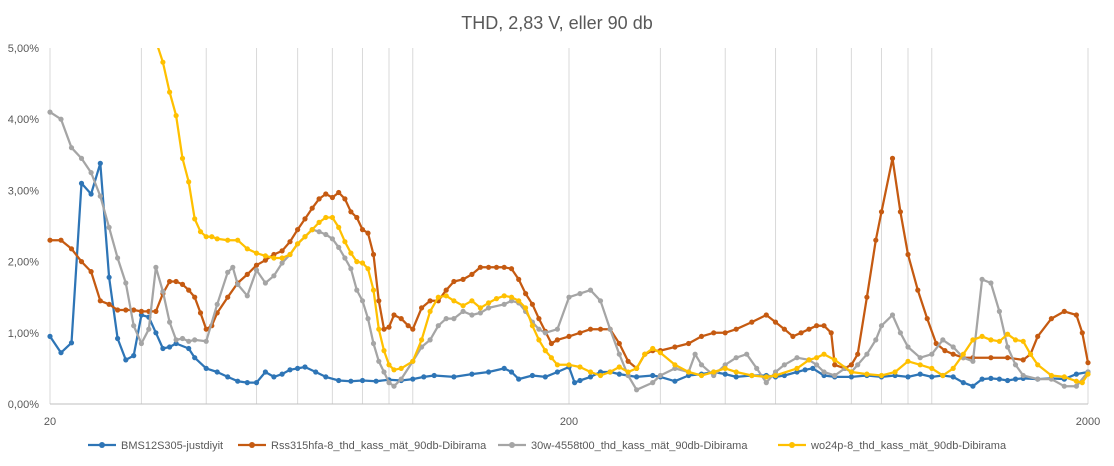  I want to click on x-tick-label: 2000, so click(1088, 422).